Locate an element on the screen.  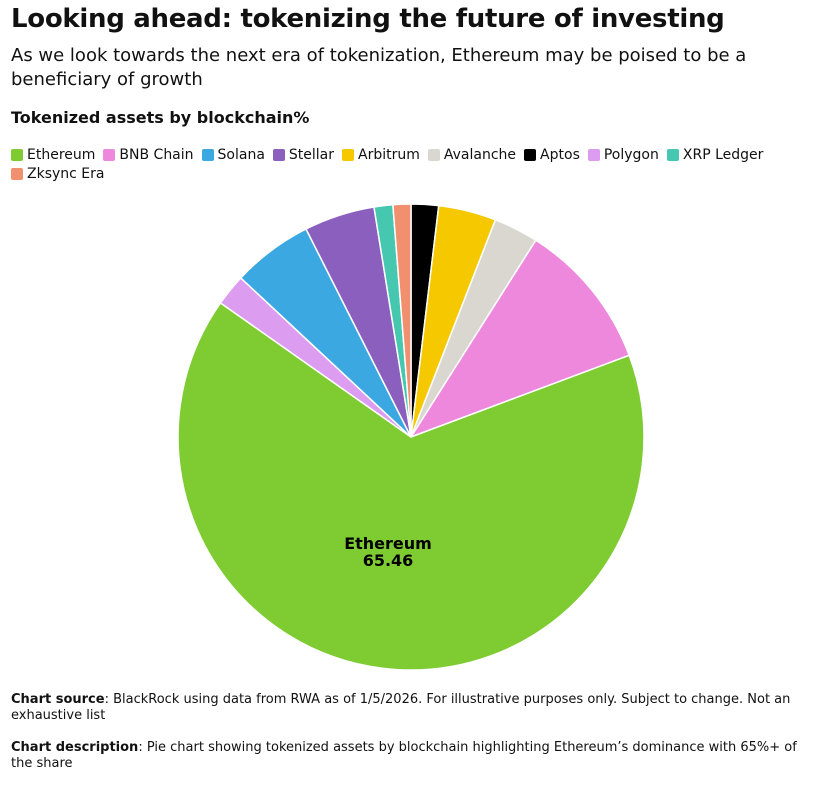
source-label: Chart source is located at coordinates (58, 699).